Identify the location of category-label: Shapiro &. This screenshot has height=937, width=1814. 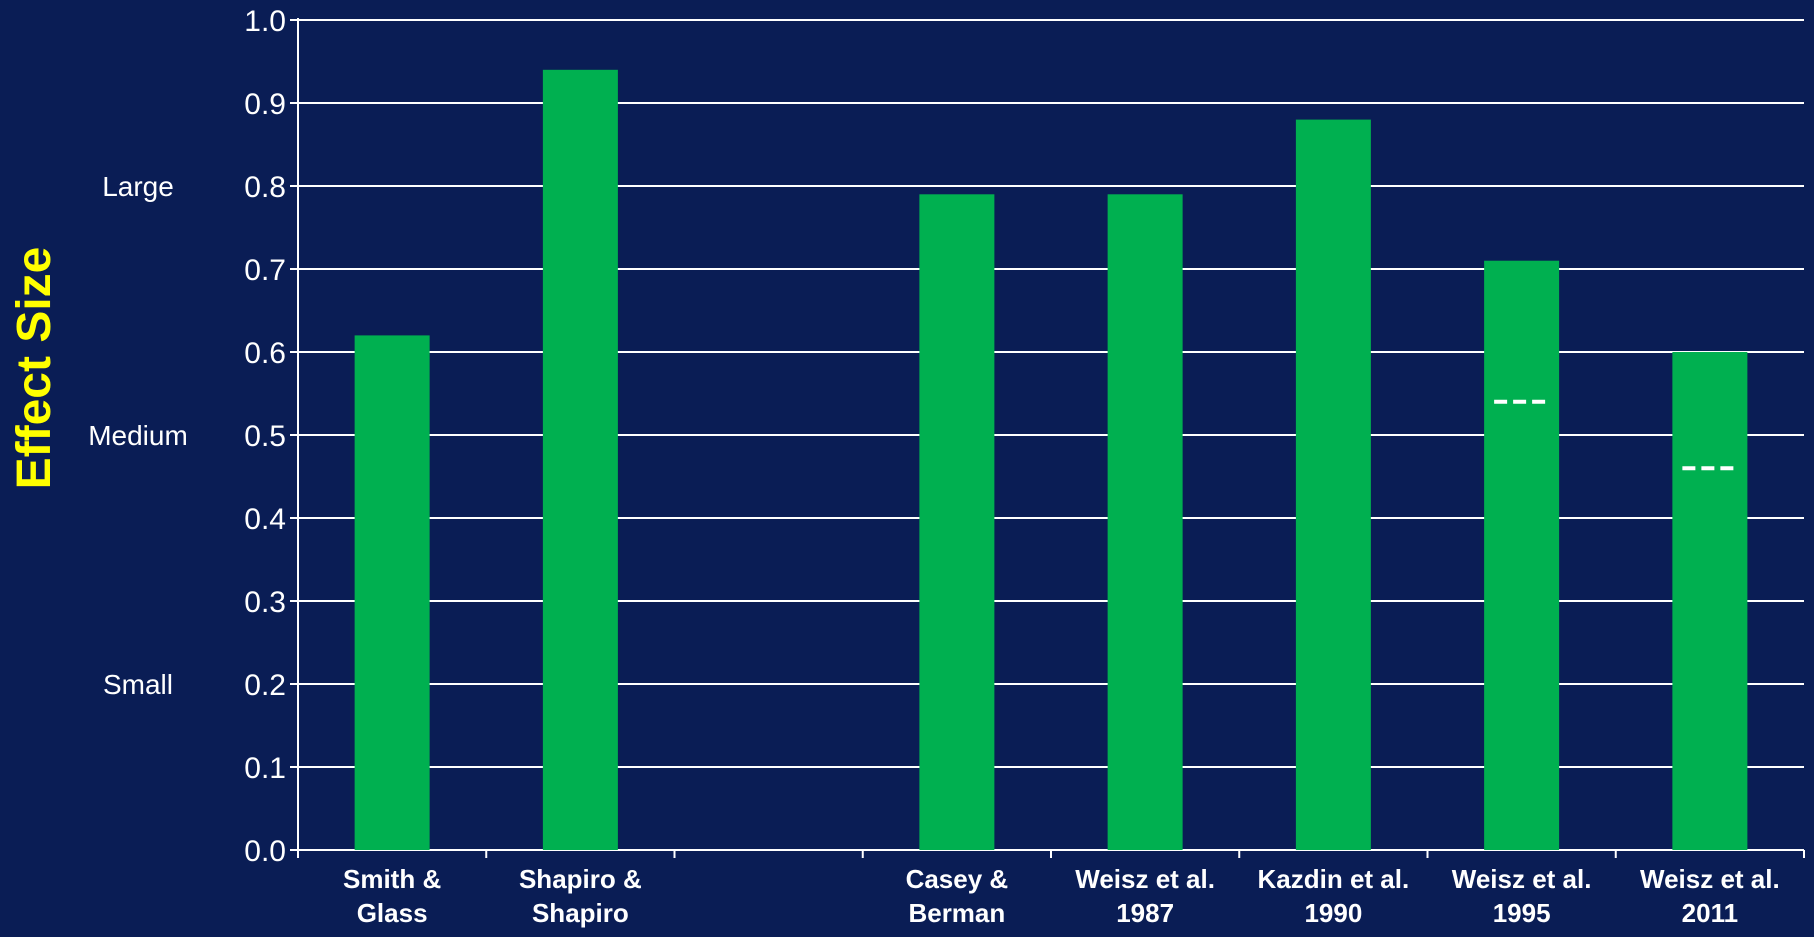
(580, 879).